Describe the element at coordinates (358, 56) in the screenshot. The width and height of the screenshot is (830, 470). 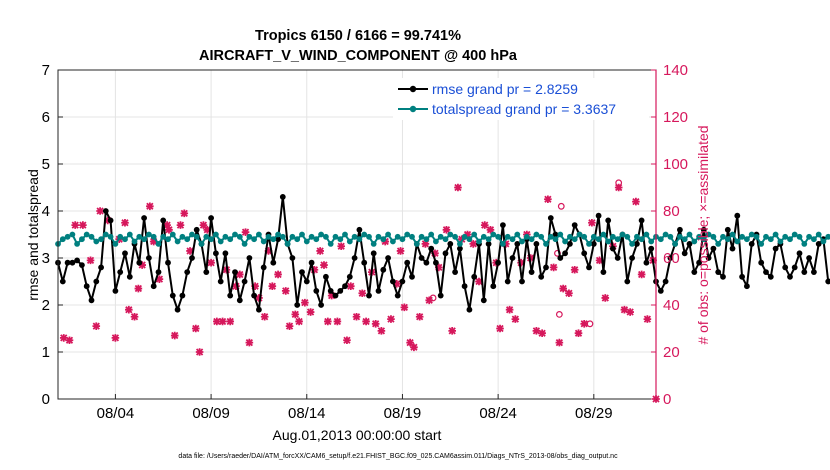
I see `chart-title-line-2: AIRCRAFT_V_WIND_COMPONENT @ 400 hPa` at that location.